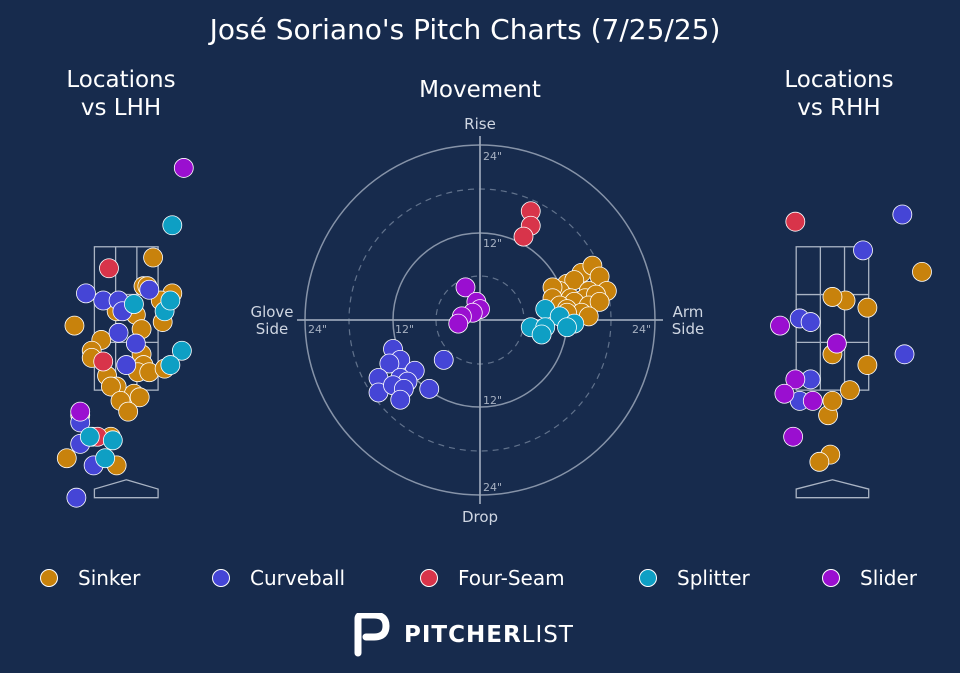 This screenshot has height=673, width=960. I want to click on rhh-location-plot, so click(851, 351).